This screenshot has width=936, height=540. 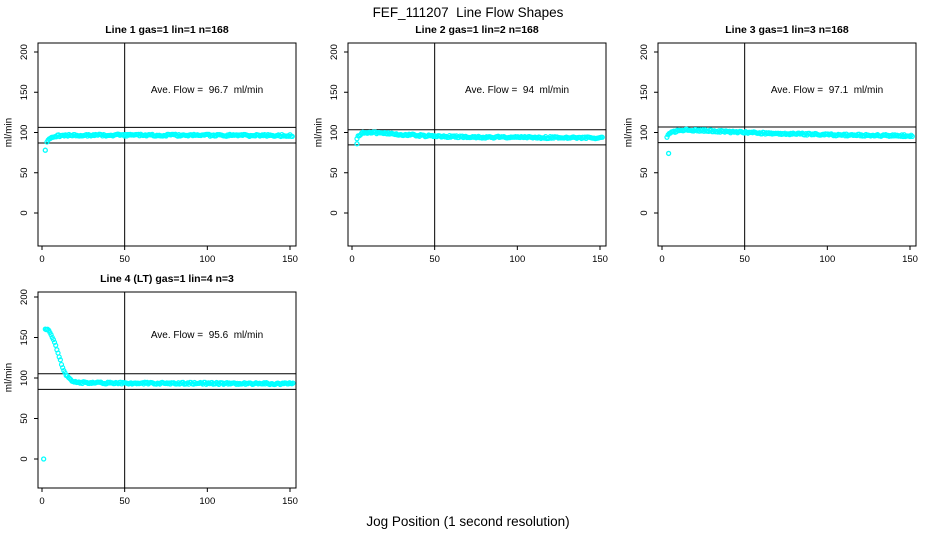 I want to click on y-axis-label-line4: ml/min, so click(x=9, y=377).